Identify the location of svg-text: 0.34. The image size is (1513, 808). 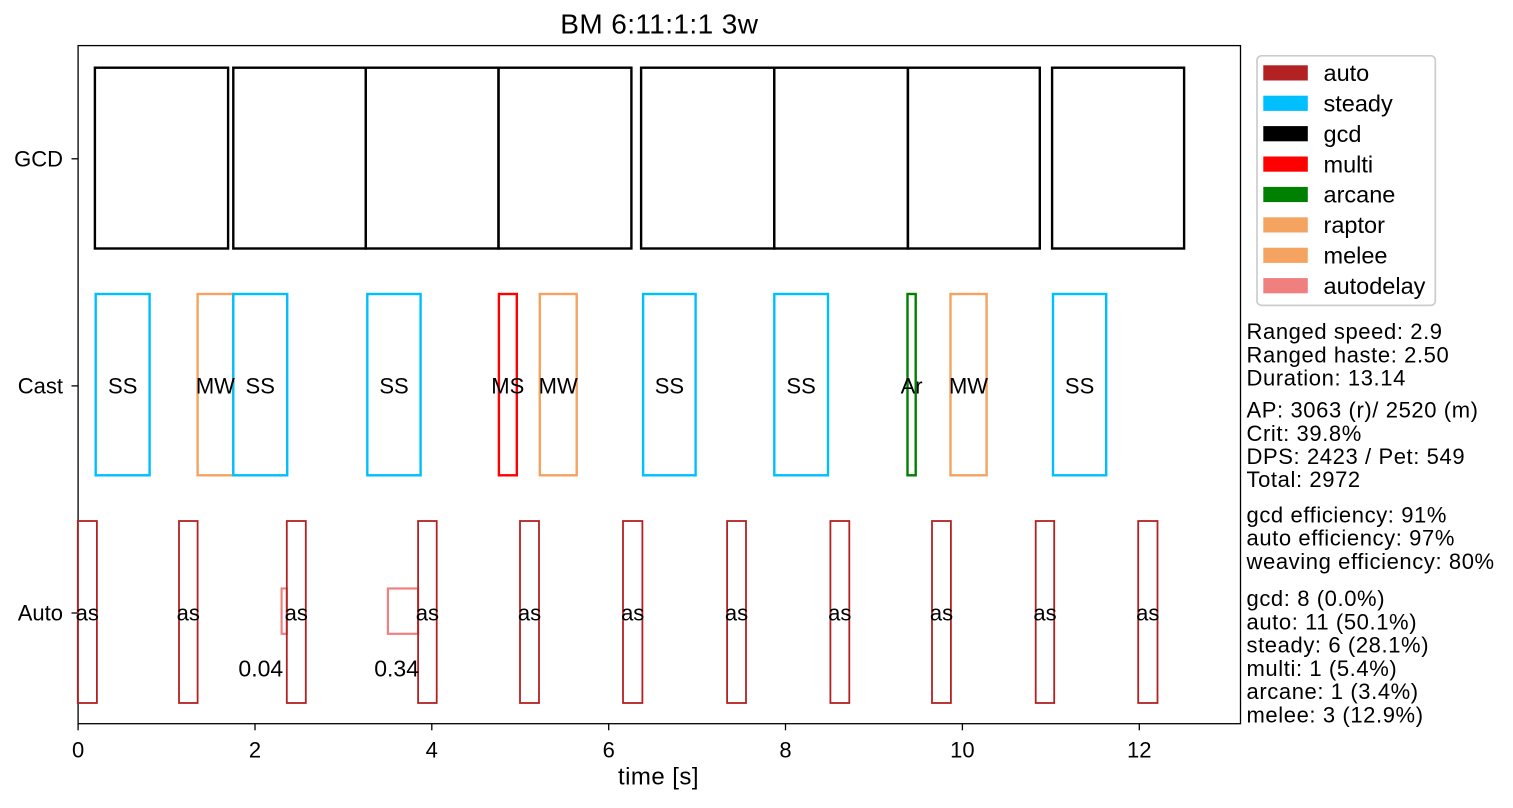
(396, 669).